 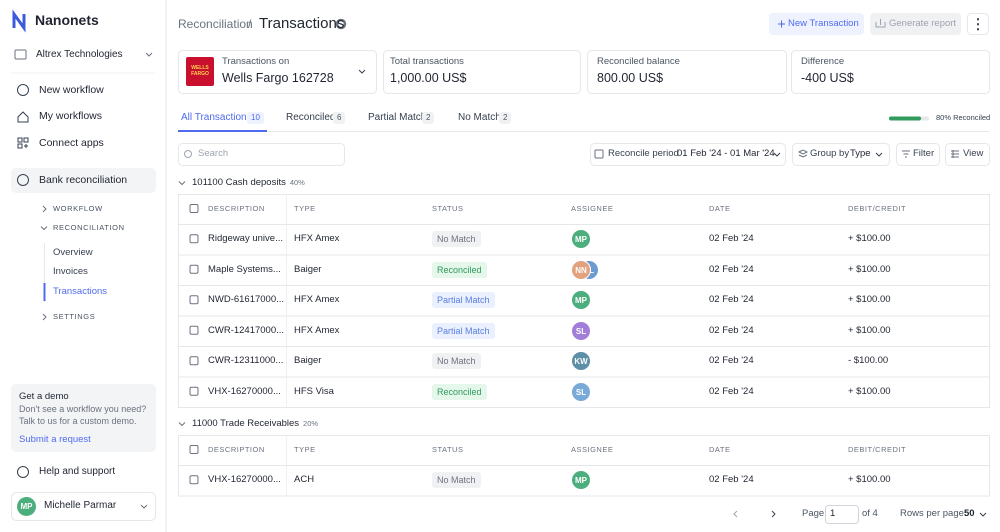 What do you see at coordinates (74, 316) in the screenshot?
I see `tree-label: SETTINGS` at bounding box center [74, 316].